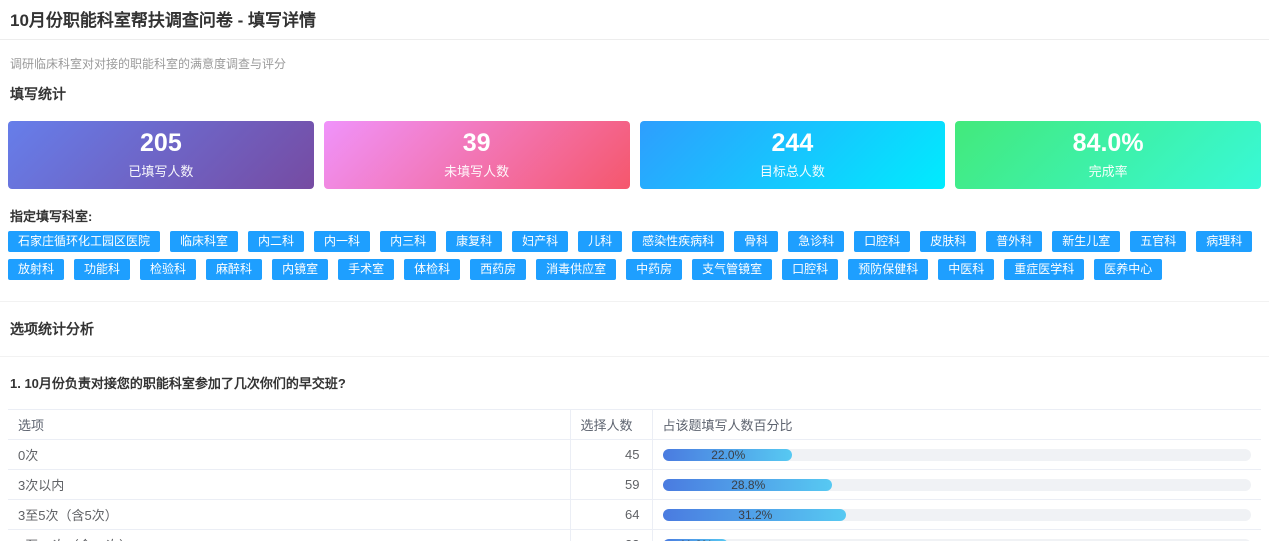  I want to click on percent-cell: 28.8%, so click(956, 485).